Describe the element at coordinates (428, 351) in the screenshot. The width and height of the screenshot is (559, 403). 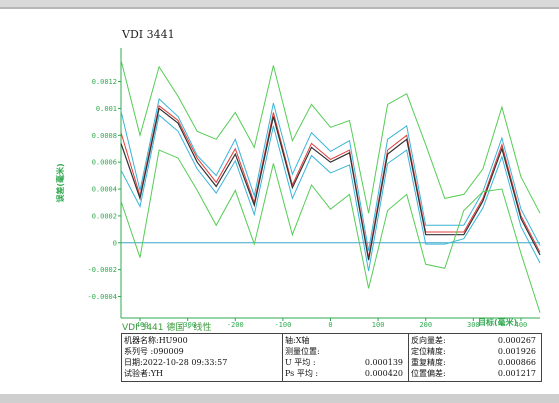
I see `positioning-label: 定位精度:` at that location.